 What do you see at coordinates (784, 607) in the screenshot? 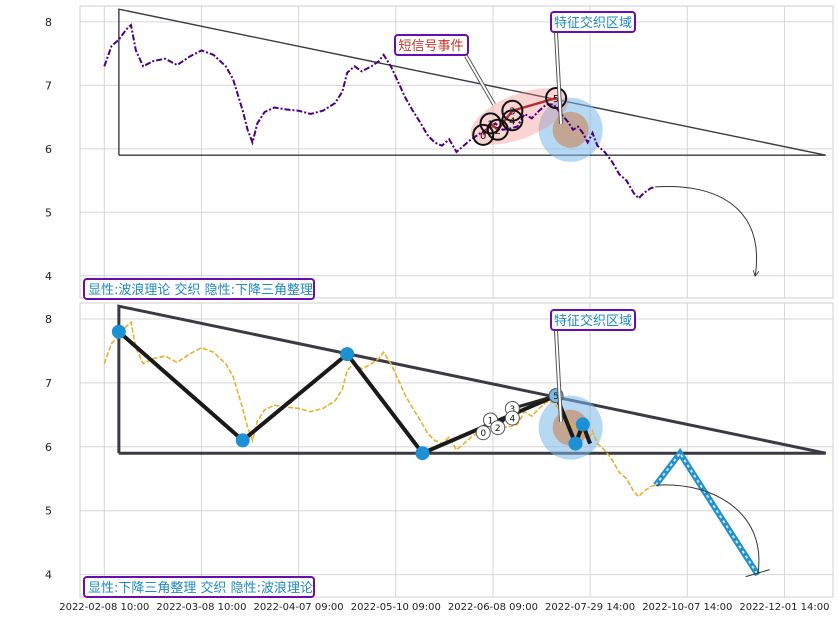
I see `x-tick-label: 2022-12-01 14:00` at bounding box center [784, 607].